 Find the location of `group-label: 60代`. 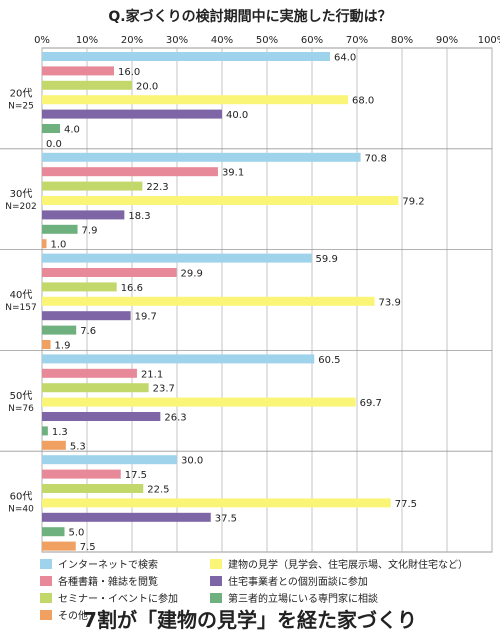

group-label: 60代 is located at coordinates (21, 497).